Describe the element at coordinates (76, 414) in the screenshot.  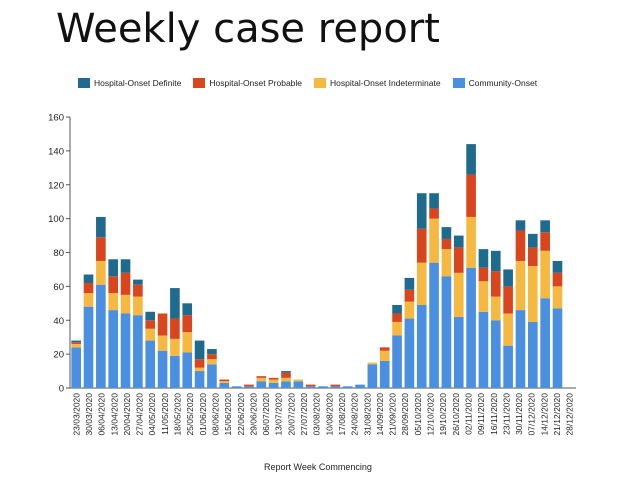
I see `x-tick-label: 23/03/2020` at that location.